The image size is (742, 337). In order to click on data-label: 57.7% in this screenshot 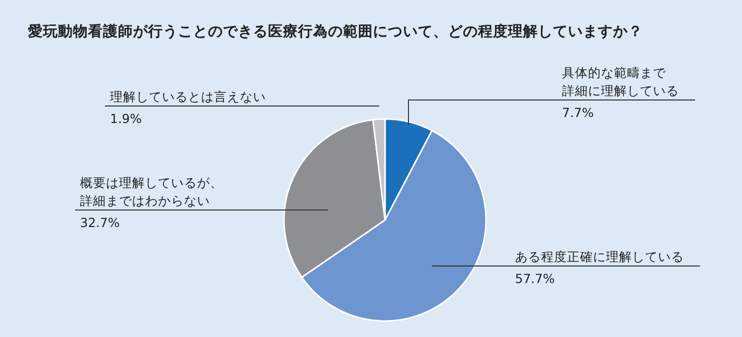, I will do `click(535, 278)`.